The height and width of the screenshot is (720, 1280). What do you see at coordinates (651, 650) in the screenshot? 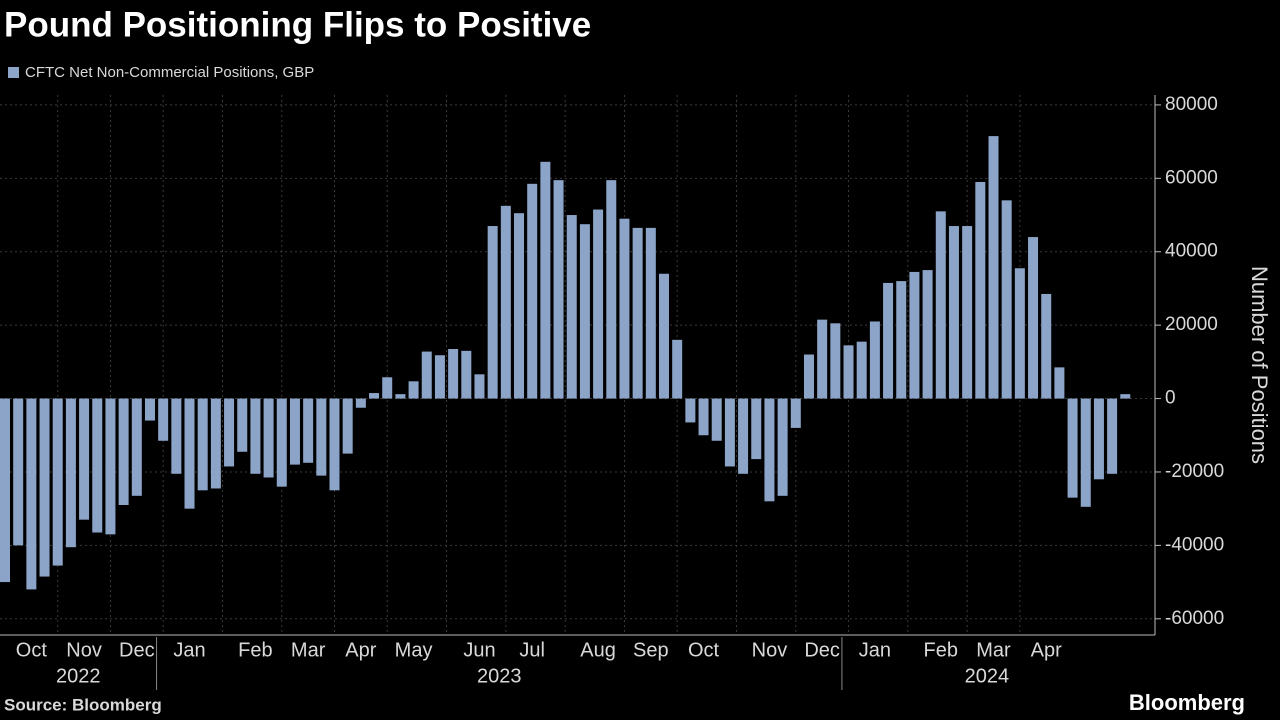
I see `x-tick-label: Sep` at bounding box center [651, 650].